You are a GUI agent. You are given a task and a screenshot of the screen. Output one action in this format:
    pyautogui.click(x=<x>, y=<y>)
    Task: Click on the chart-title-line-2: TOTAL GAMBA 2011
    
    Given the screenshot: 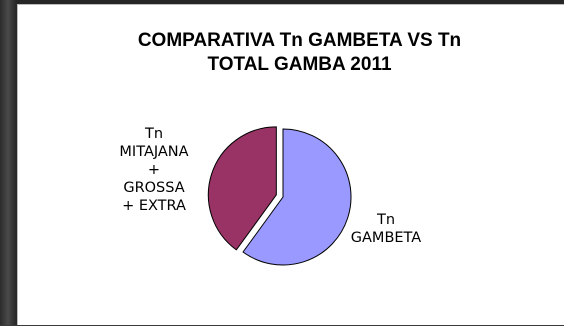 What is the action you would take?
    pyautogui.click(x=299, y=64)
    